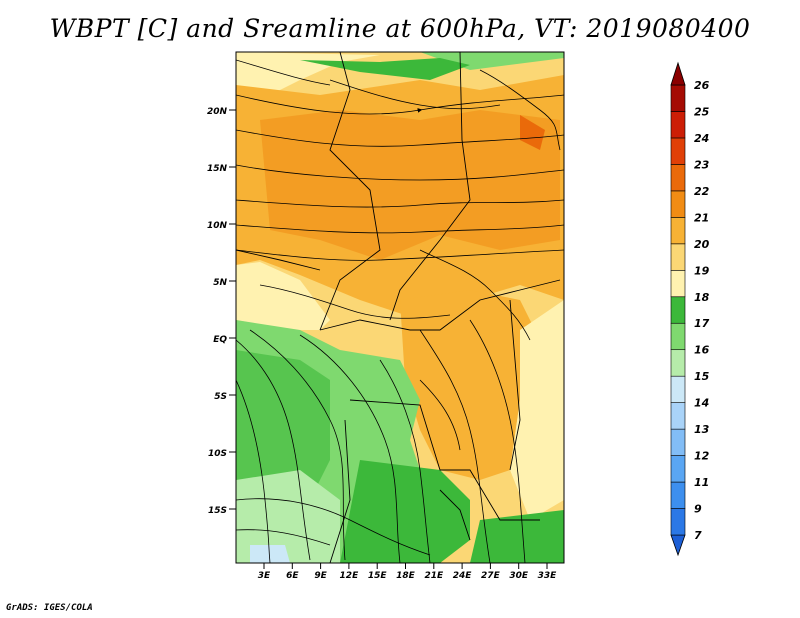 The height and width of the screenshot is (618, 800). Describe the element at coordinates (434, 576) in the screenshot. I see `lon-label: 21E` at that location.